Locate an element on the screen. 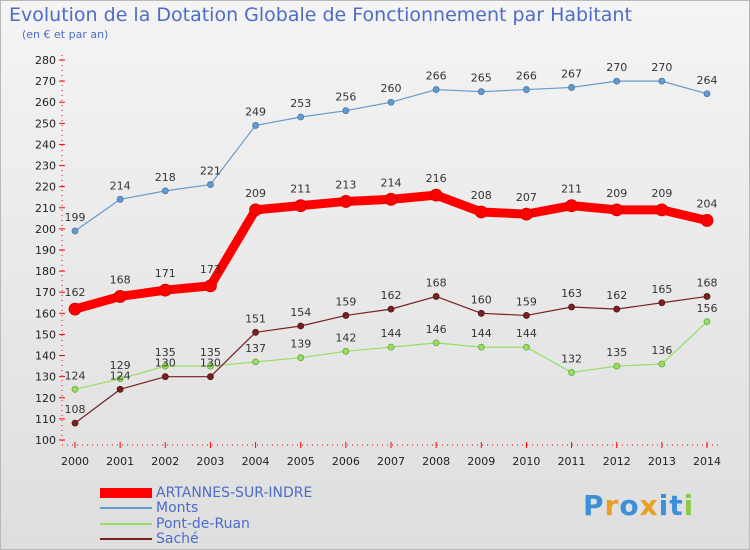 The width and height of the screenshot is (750, 550). legend-label: Saché is located at coordinates (177, 539).